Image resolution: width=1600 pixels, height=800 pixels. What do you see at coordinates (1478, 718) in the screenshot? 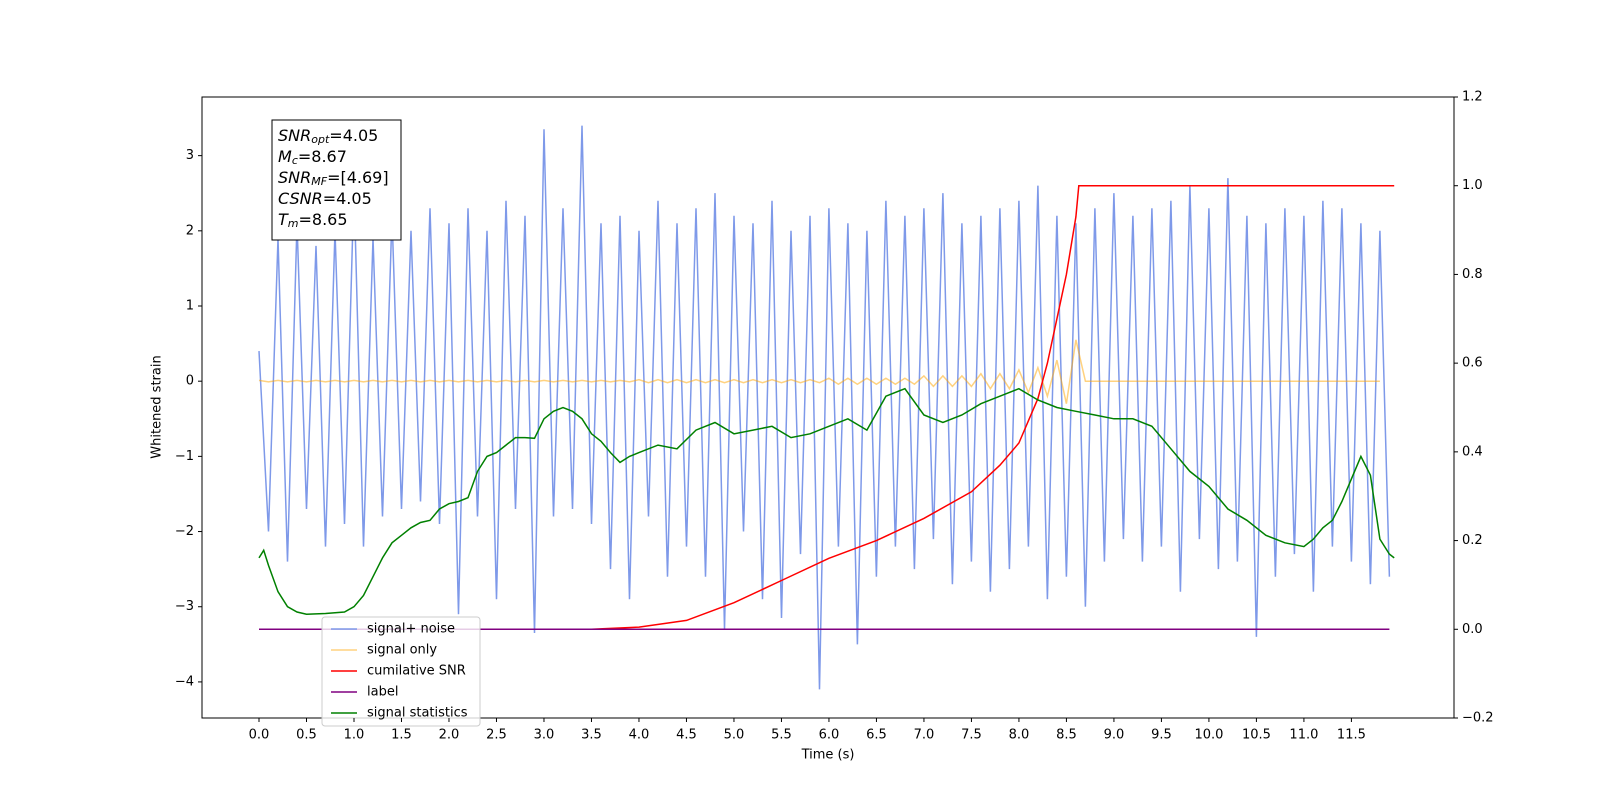
I see `y2-tick-label: −0.2` at bounding box center [1478, 718].